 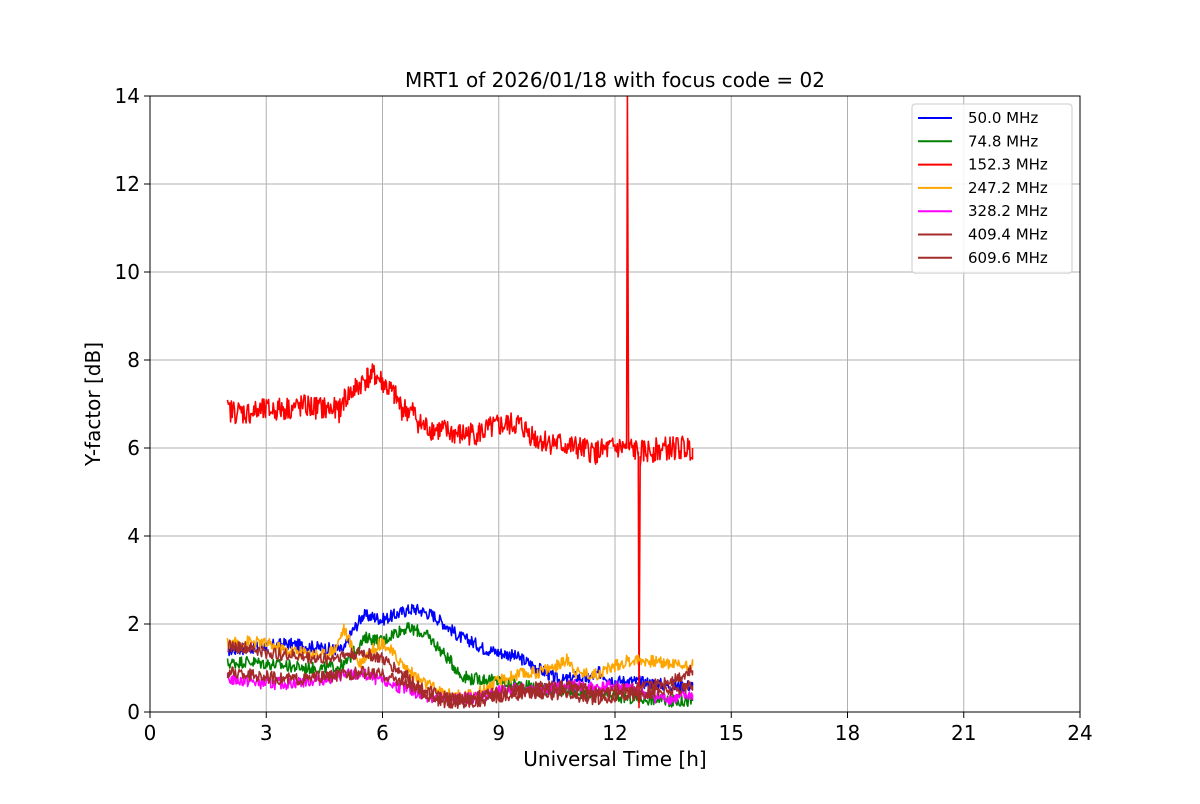 I want to click on legend-box, so click(x=992, y=188).